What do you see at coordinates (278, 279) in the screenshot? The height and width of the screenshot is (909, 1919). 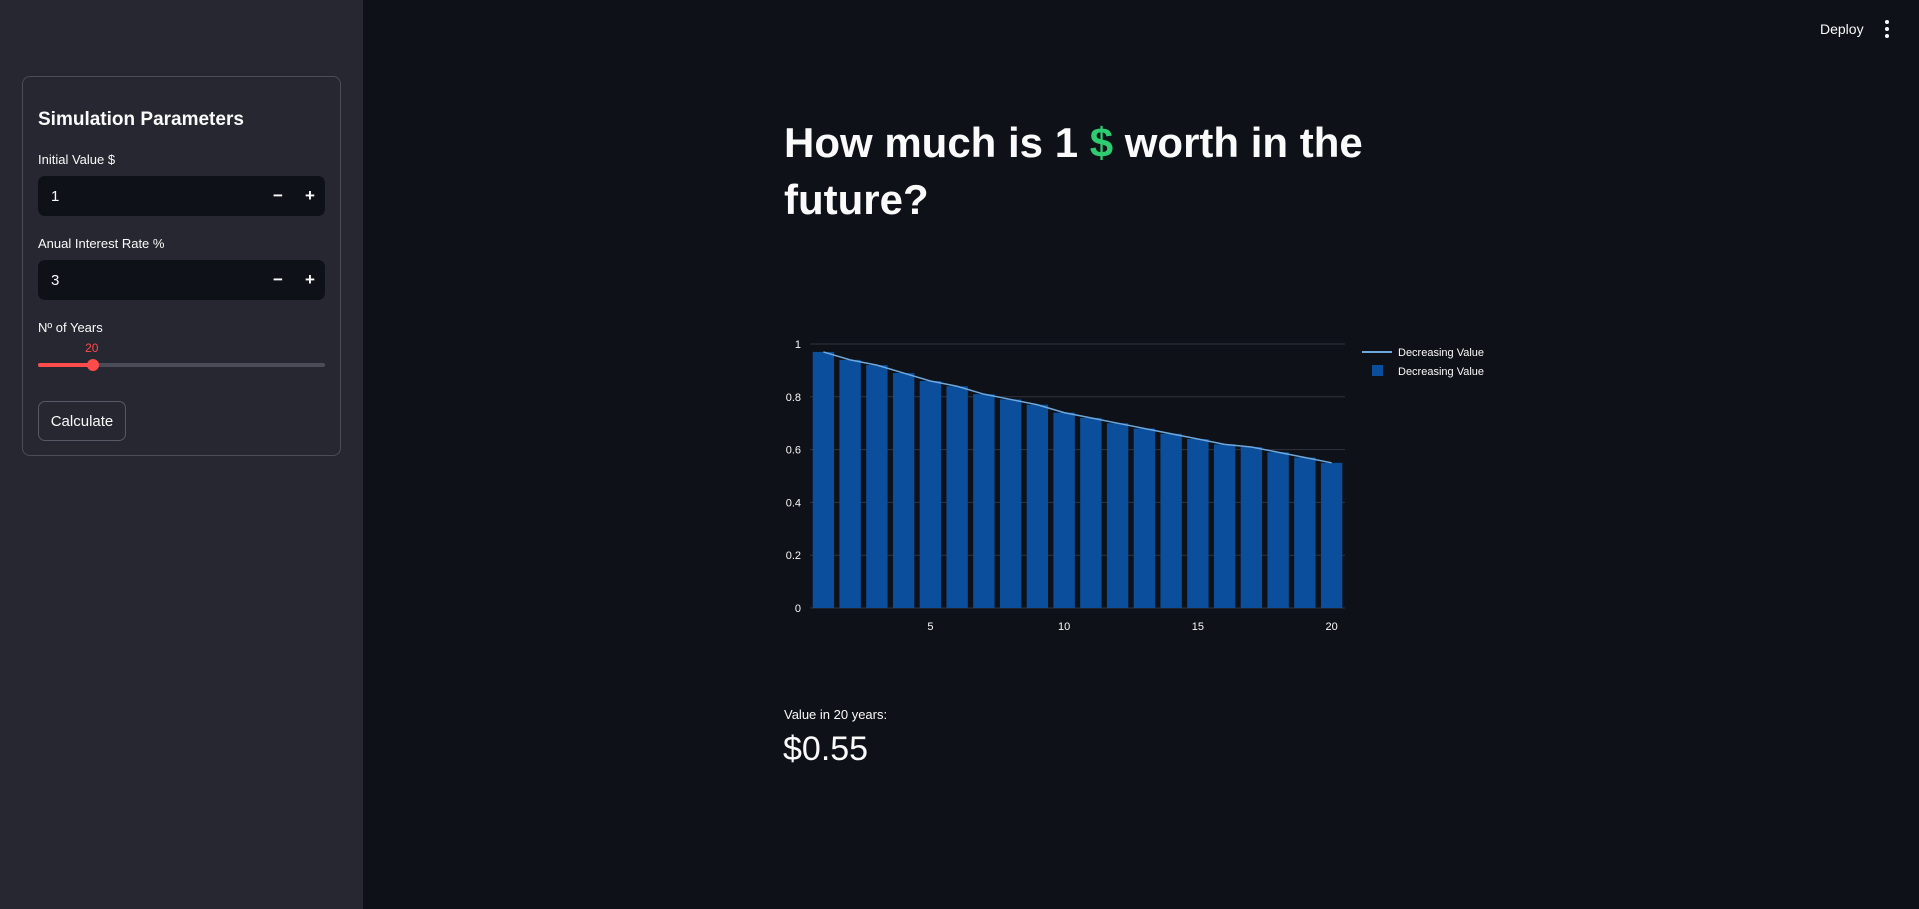 I see `interest-rate-decrement-button: −` at bounding box center [278, 279].